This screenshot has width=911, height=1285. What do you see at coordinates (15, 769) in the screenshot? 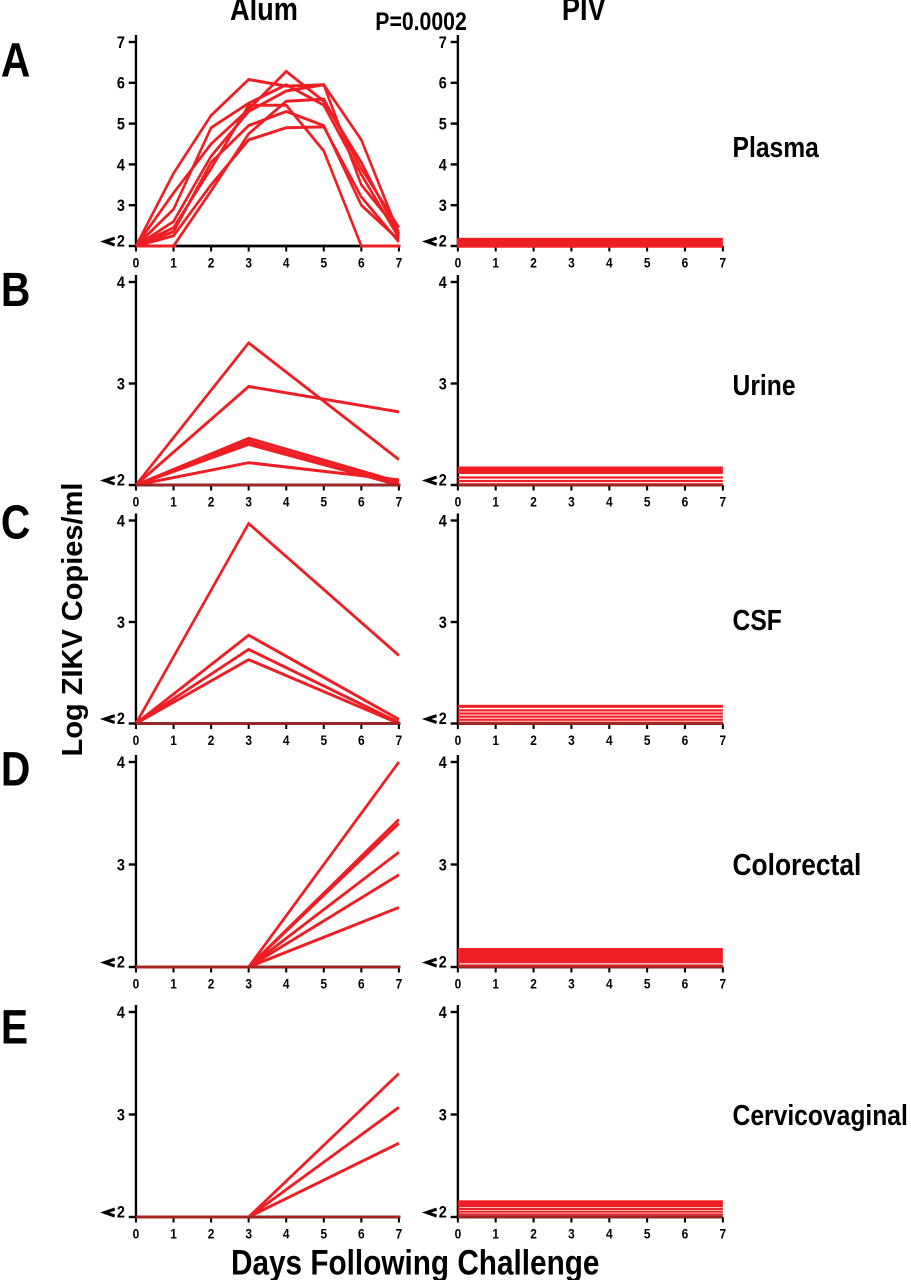
I see `svg-text: D` at bounding box center [15, 769].